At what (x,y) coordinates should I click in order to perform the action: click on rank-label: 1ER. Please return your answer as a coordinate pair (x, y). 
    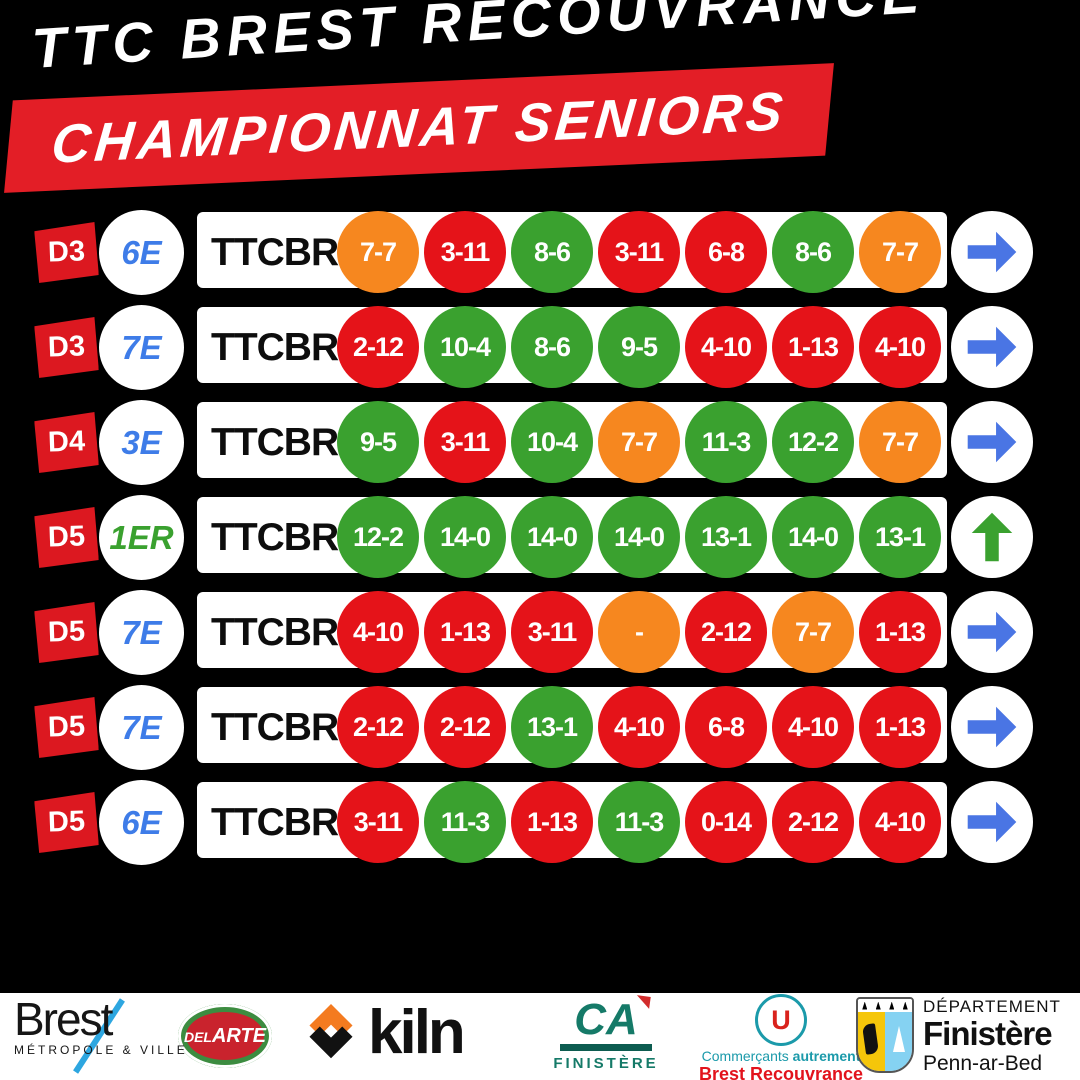
    Looking at the image, I should click on (141, 537).